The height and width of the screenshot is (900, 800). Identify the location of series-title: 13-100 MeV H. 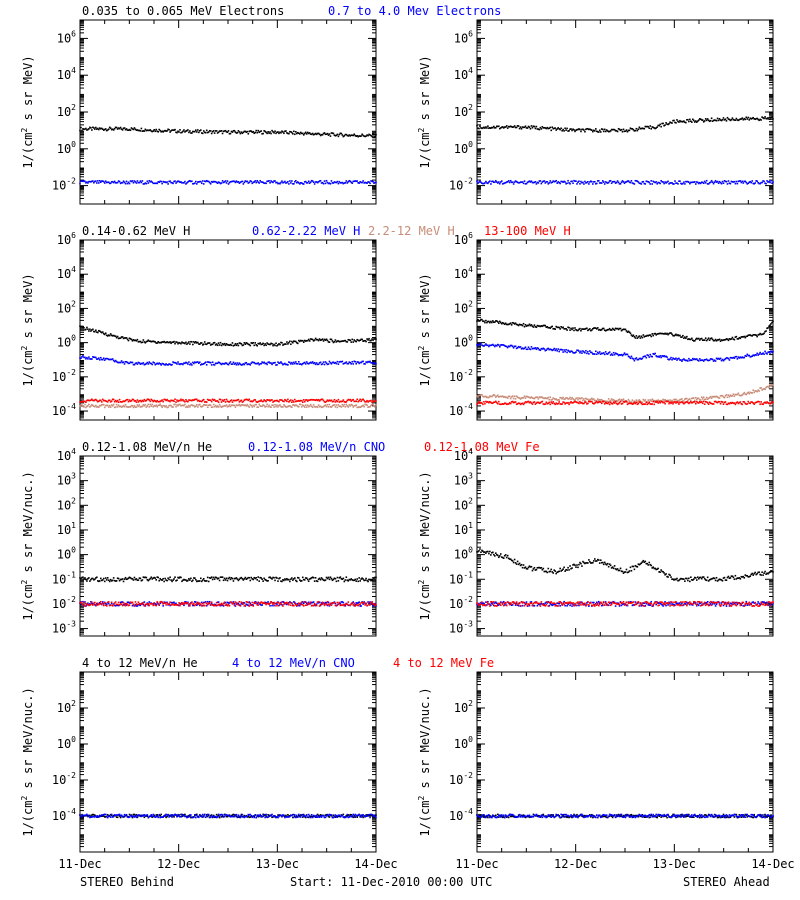
(527, 231).